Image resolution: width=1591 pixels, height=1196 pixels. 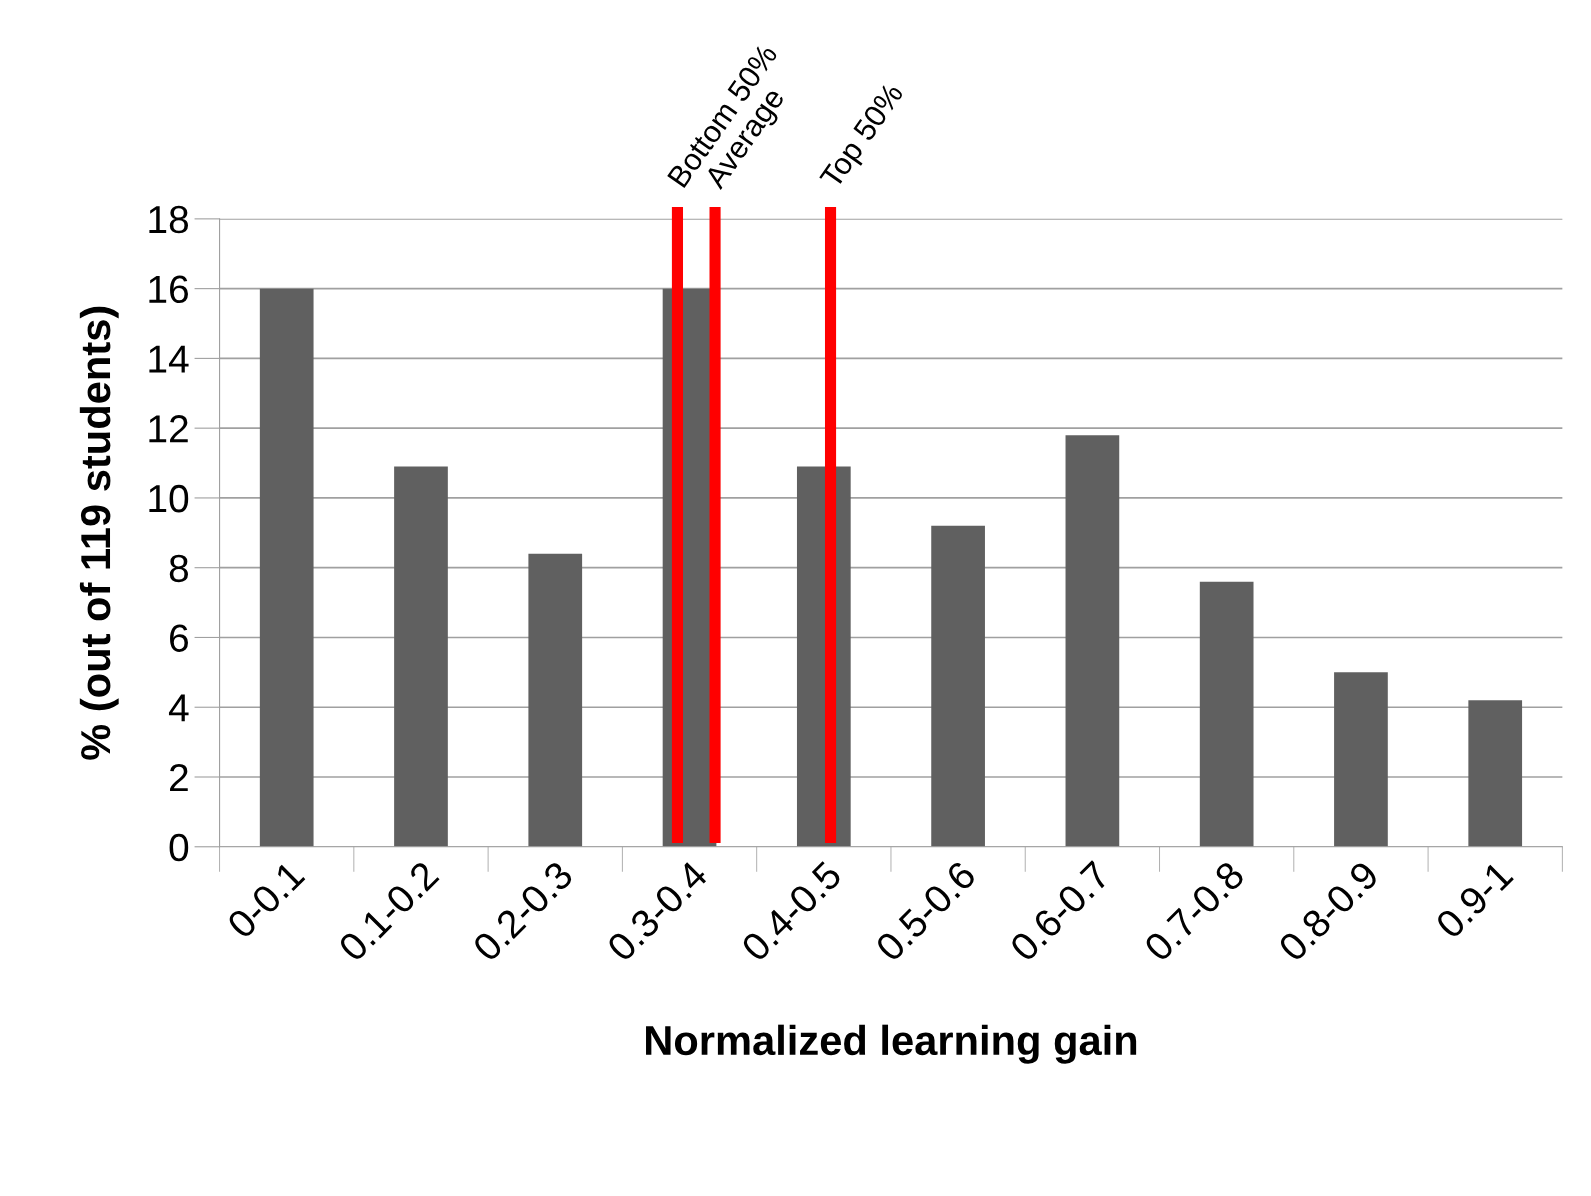 What do you see at coordinates (169, 359) in the screenshot?
I see `y-tick-label: 14` at bounding box center [169, 359].